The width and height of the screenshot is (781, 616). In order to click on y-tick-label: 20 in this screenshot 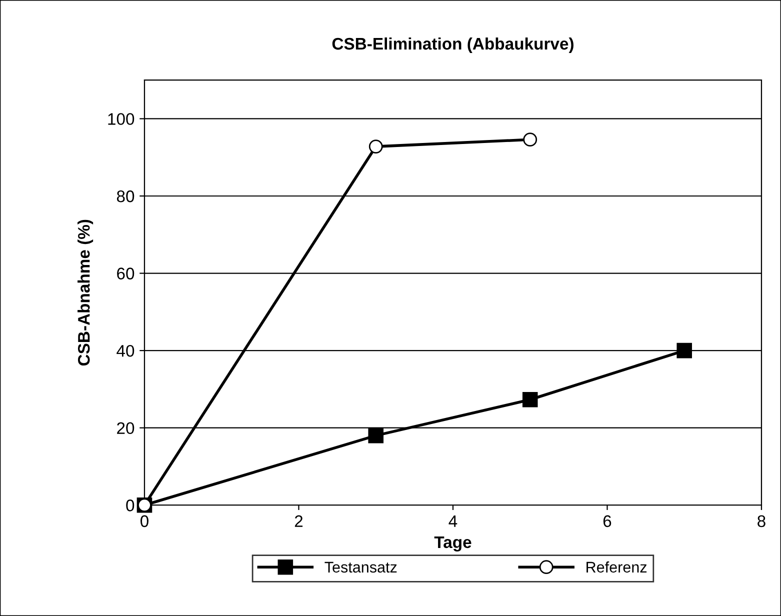, I will do `click(125, 428)`.